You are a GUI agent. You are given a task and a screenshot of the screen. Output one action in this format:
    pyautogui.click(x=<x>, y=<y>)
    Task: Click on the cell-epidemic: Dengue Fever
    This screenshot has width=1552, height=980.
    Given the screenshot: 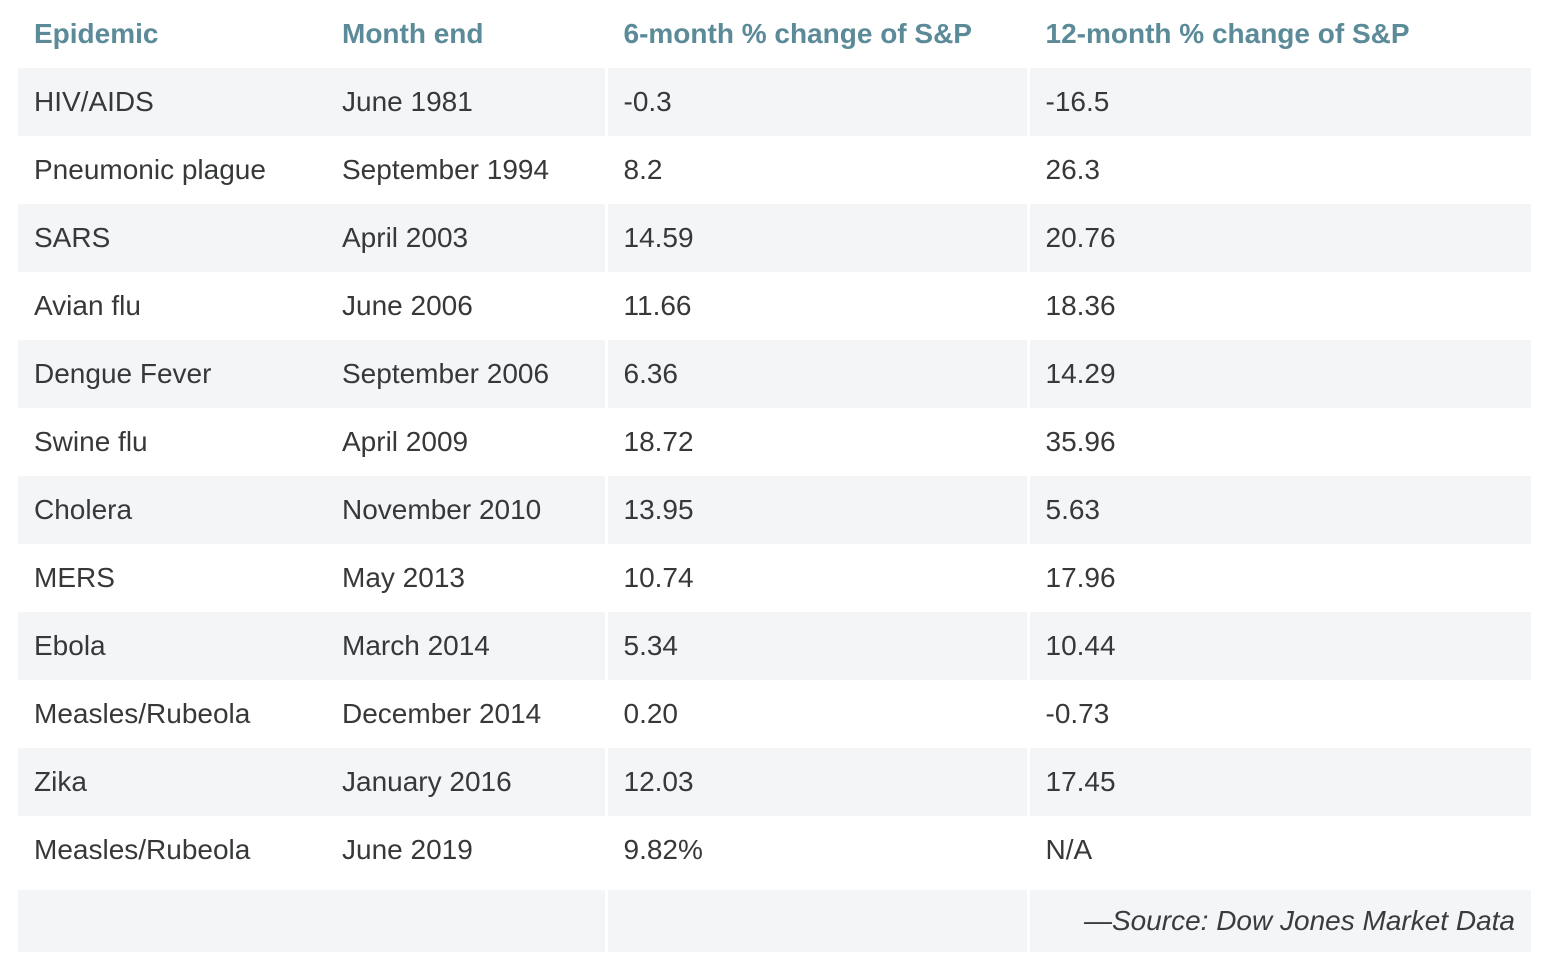 What is the action you would take?
    pyautogui.click(x=172, y=374)
    